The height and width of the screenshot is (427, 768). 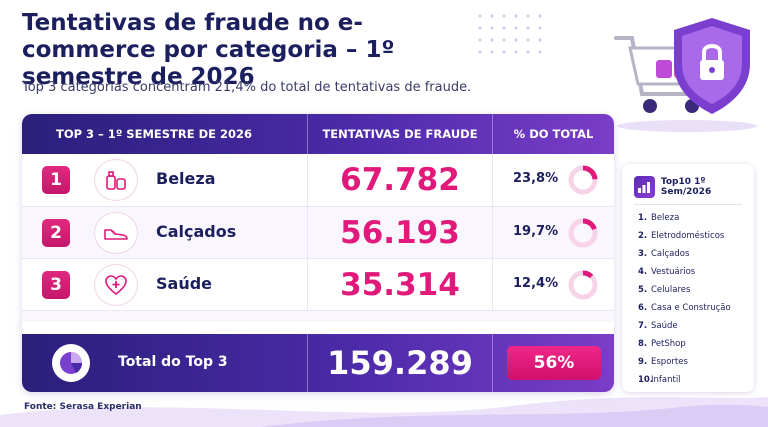 I want to click on list-item-label: Esportes, so click(x=669, y=362).